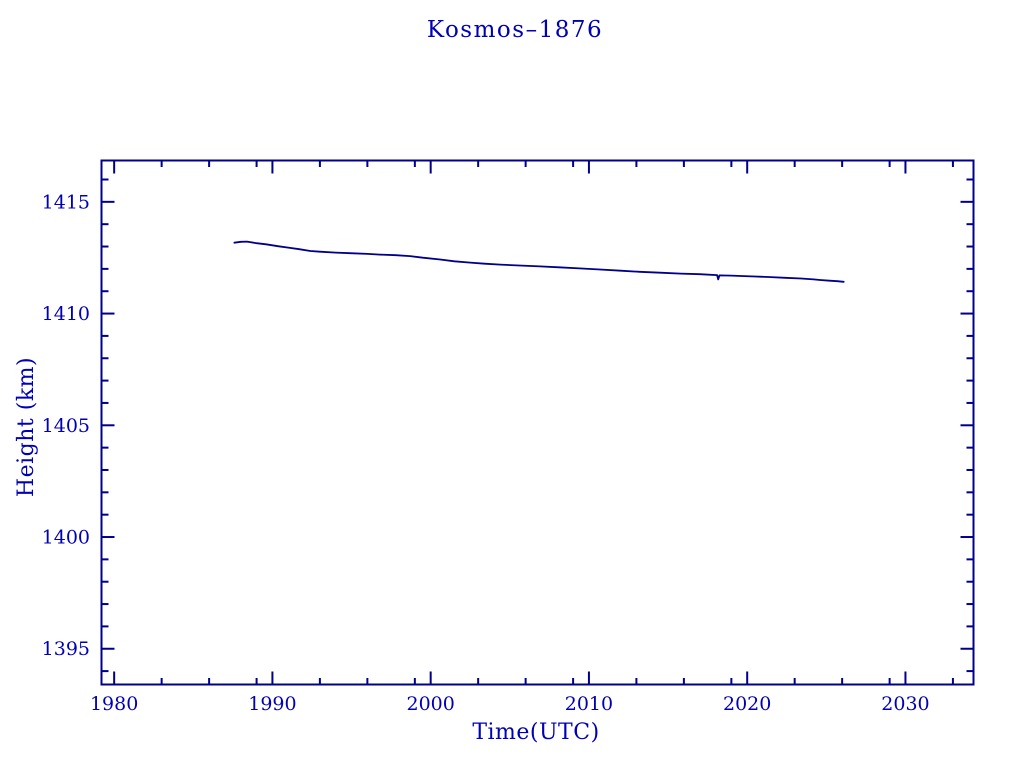  What do you see at coordinates (747, 704) in the screenshot?
I see `x-tick-label: 2020` at bounding box center [747, 704].